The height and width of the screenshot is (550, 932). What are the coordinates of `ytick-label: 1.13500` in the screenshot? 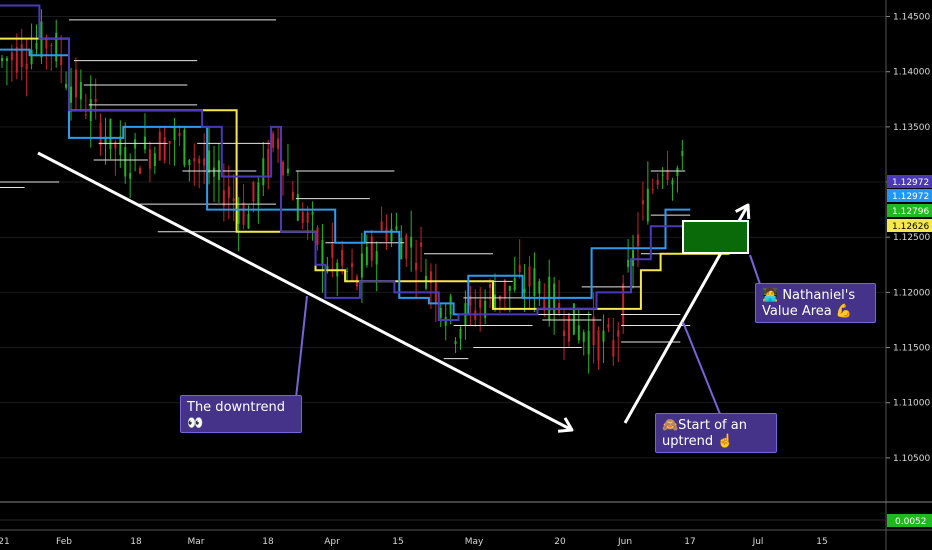 It's located at (911, 128).